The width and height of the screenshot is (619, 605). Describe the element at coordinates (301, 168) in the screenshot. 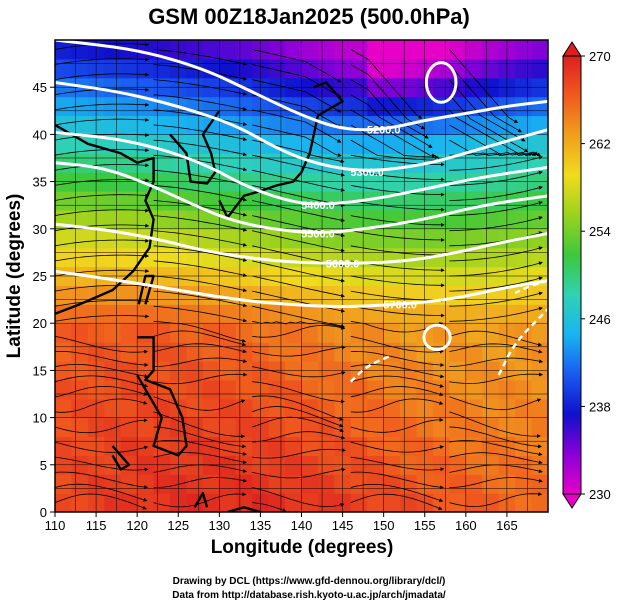

I see `height-contour` at that location.